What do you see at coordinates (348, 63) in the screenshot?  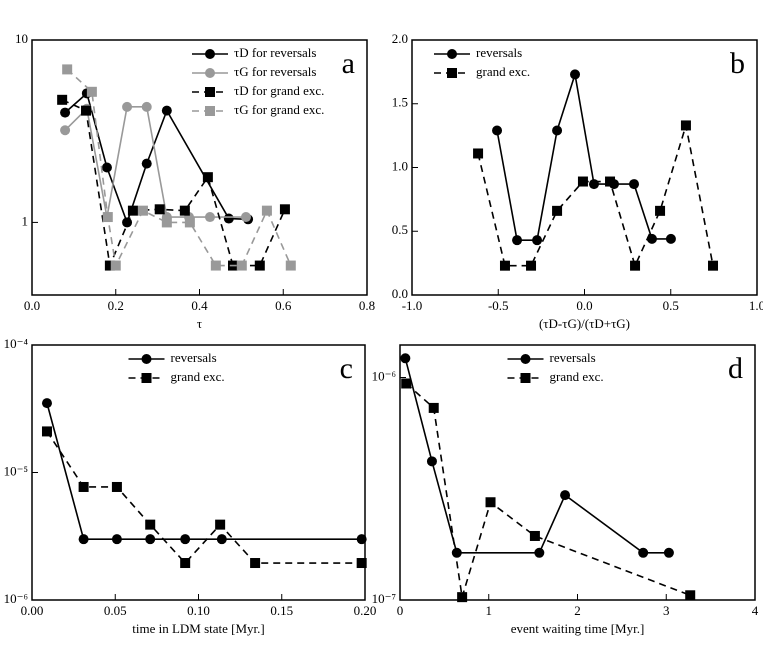 I see `panel-label: a` at bounding box center [348, 63].